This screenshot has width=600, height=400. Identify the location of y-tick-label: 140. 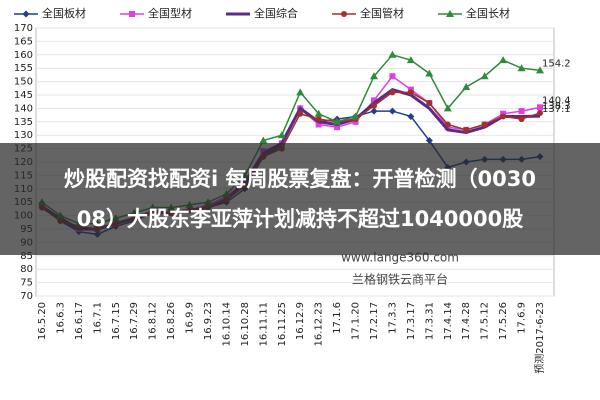
(23, 108).